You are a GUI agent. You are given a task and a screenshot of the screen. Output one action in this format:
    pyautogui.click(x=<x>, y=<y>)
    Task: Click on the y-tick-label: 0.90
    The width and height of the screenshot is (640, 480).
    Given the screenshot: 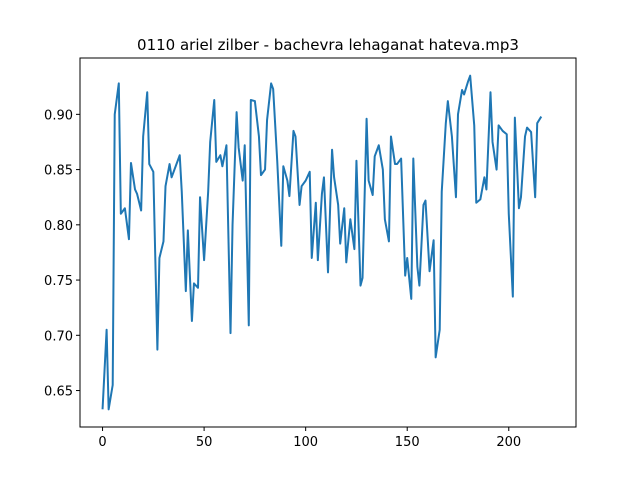 What is the action you would take?
    pyautogui.click(x=58, y=115)
    